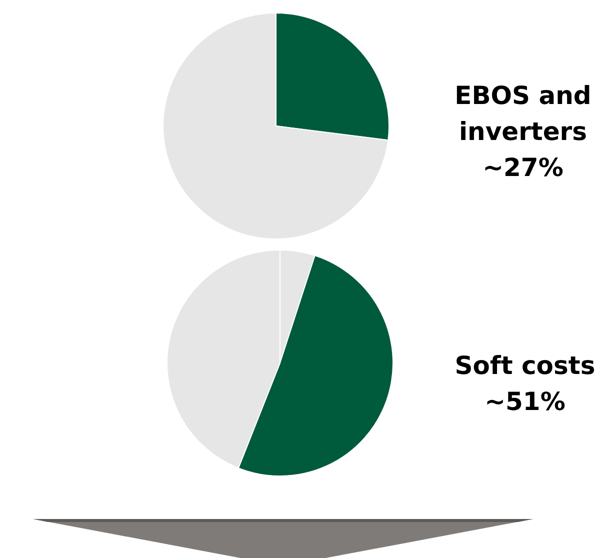 The width and height of the screenshot is (603, 558). I want to click on data-label: ~51%, so click(525, 402).